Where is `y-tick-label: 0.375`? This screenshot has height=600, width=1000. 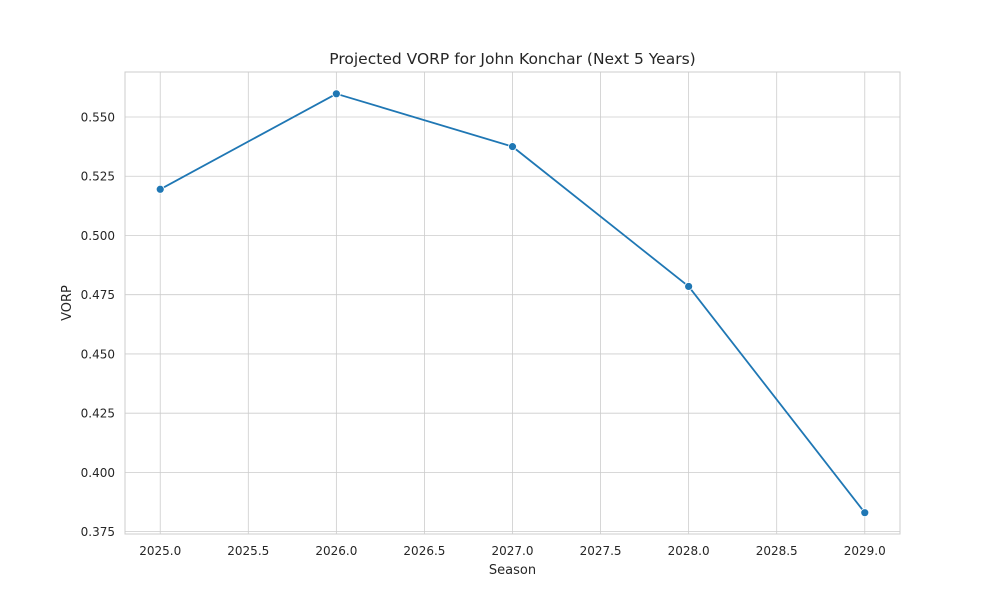 y-tick-label: 0.375 is located at coordinates (98, 532).